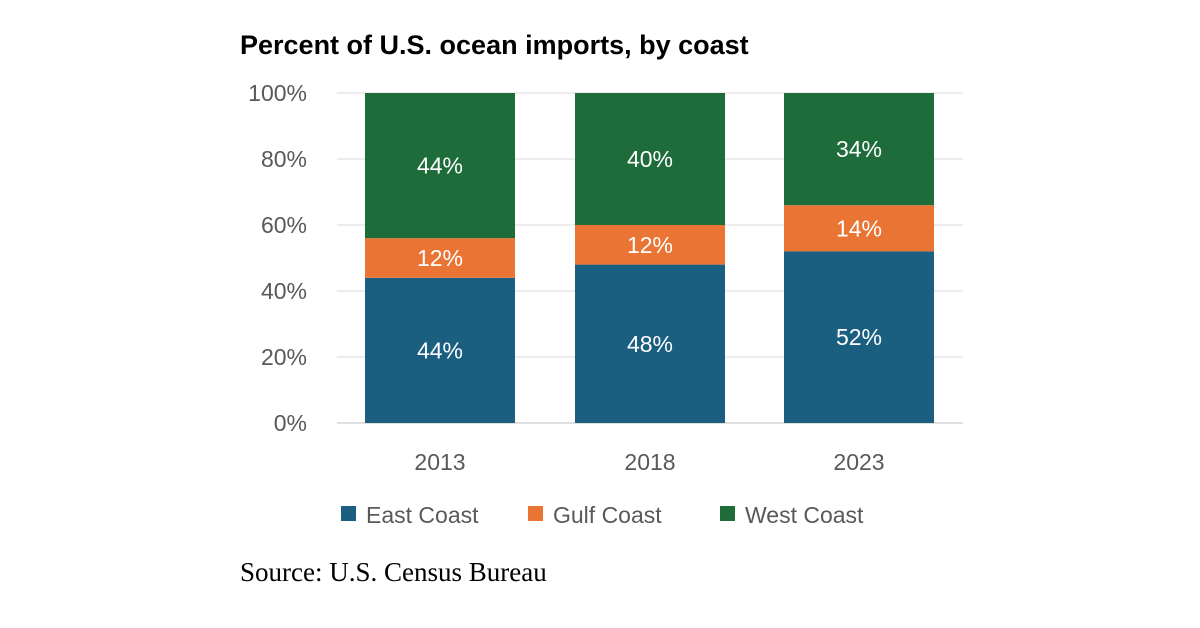  I want to click on legend-label: East Coast, so click(422, 515).